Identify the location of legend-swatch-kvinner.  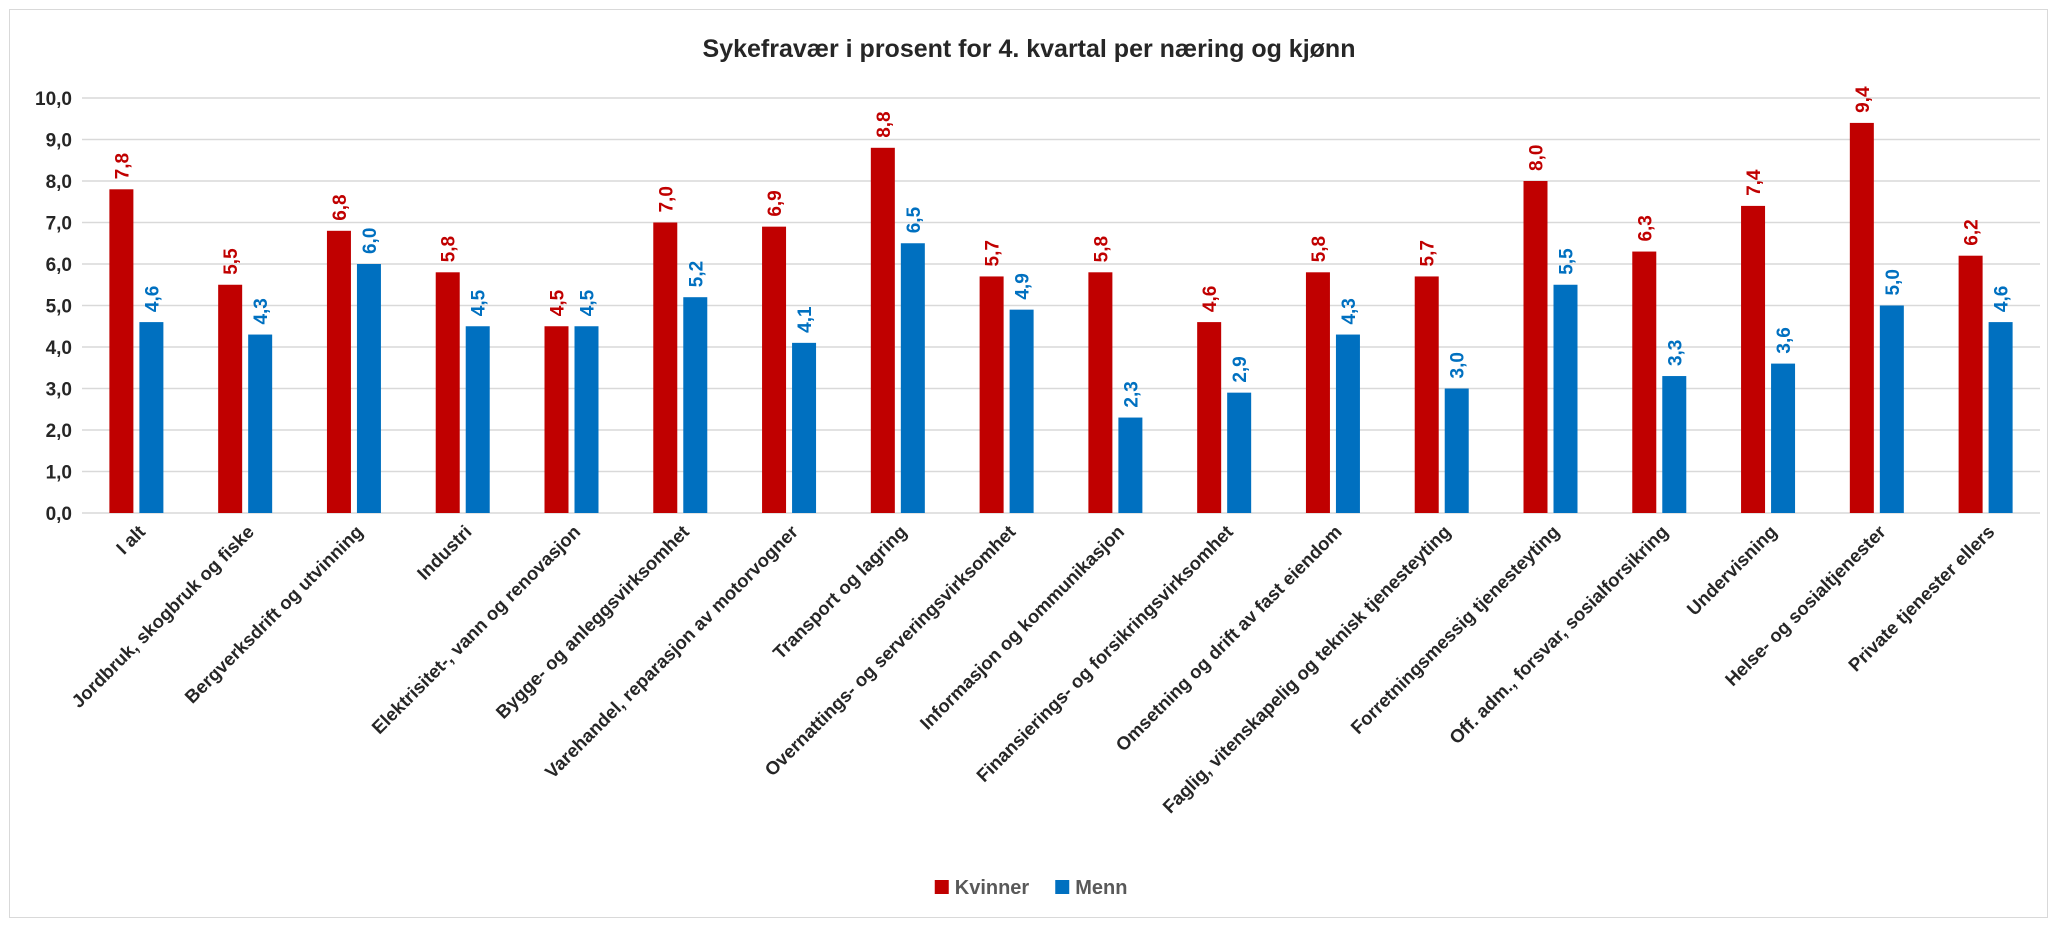
(941, 887).